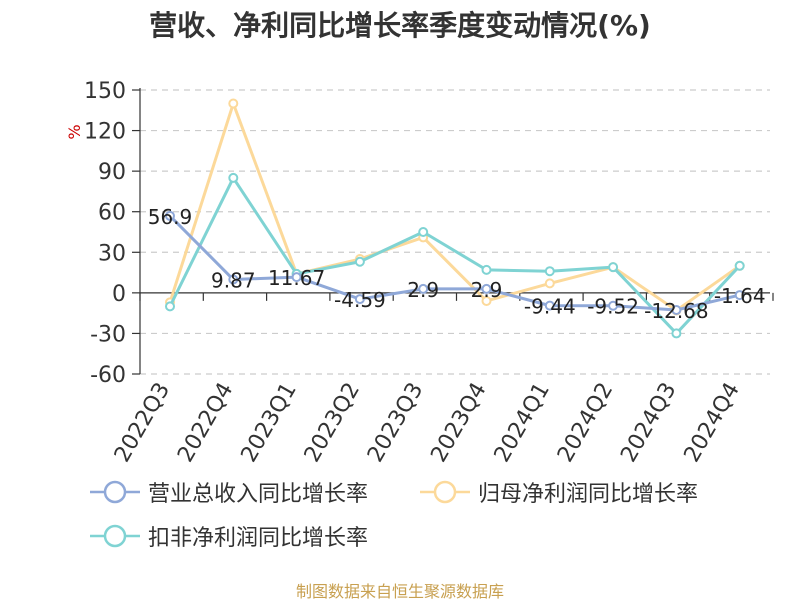 The height and width of the screenshot is (602, 800). Describe the element at coordinates (268, 423) in the screenshot. I see `x-tick-label: 2023Q1` at that location.